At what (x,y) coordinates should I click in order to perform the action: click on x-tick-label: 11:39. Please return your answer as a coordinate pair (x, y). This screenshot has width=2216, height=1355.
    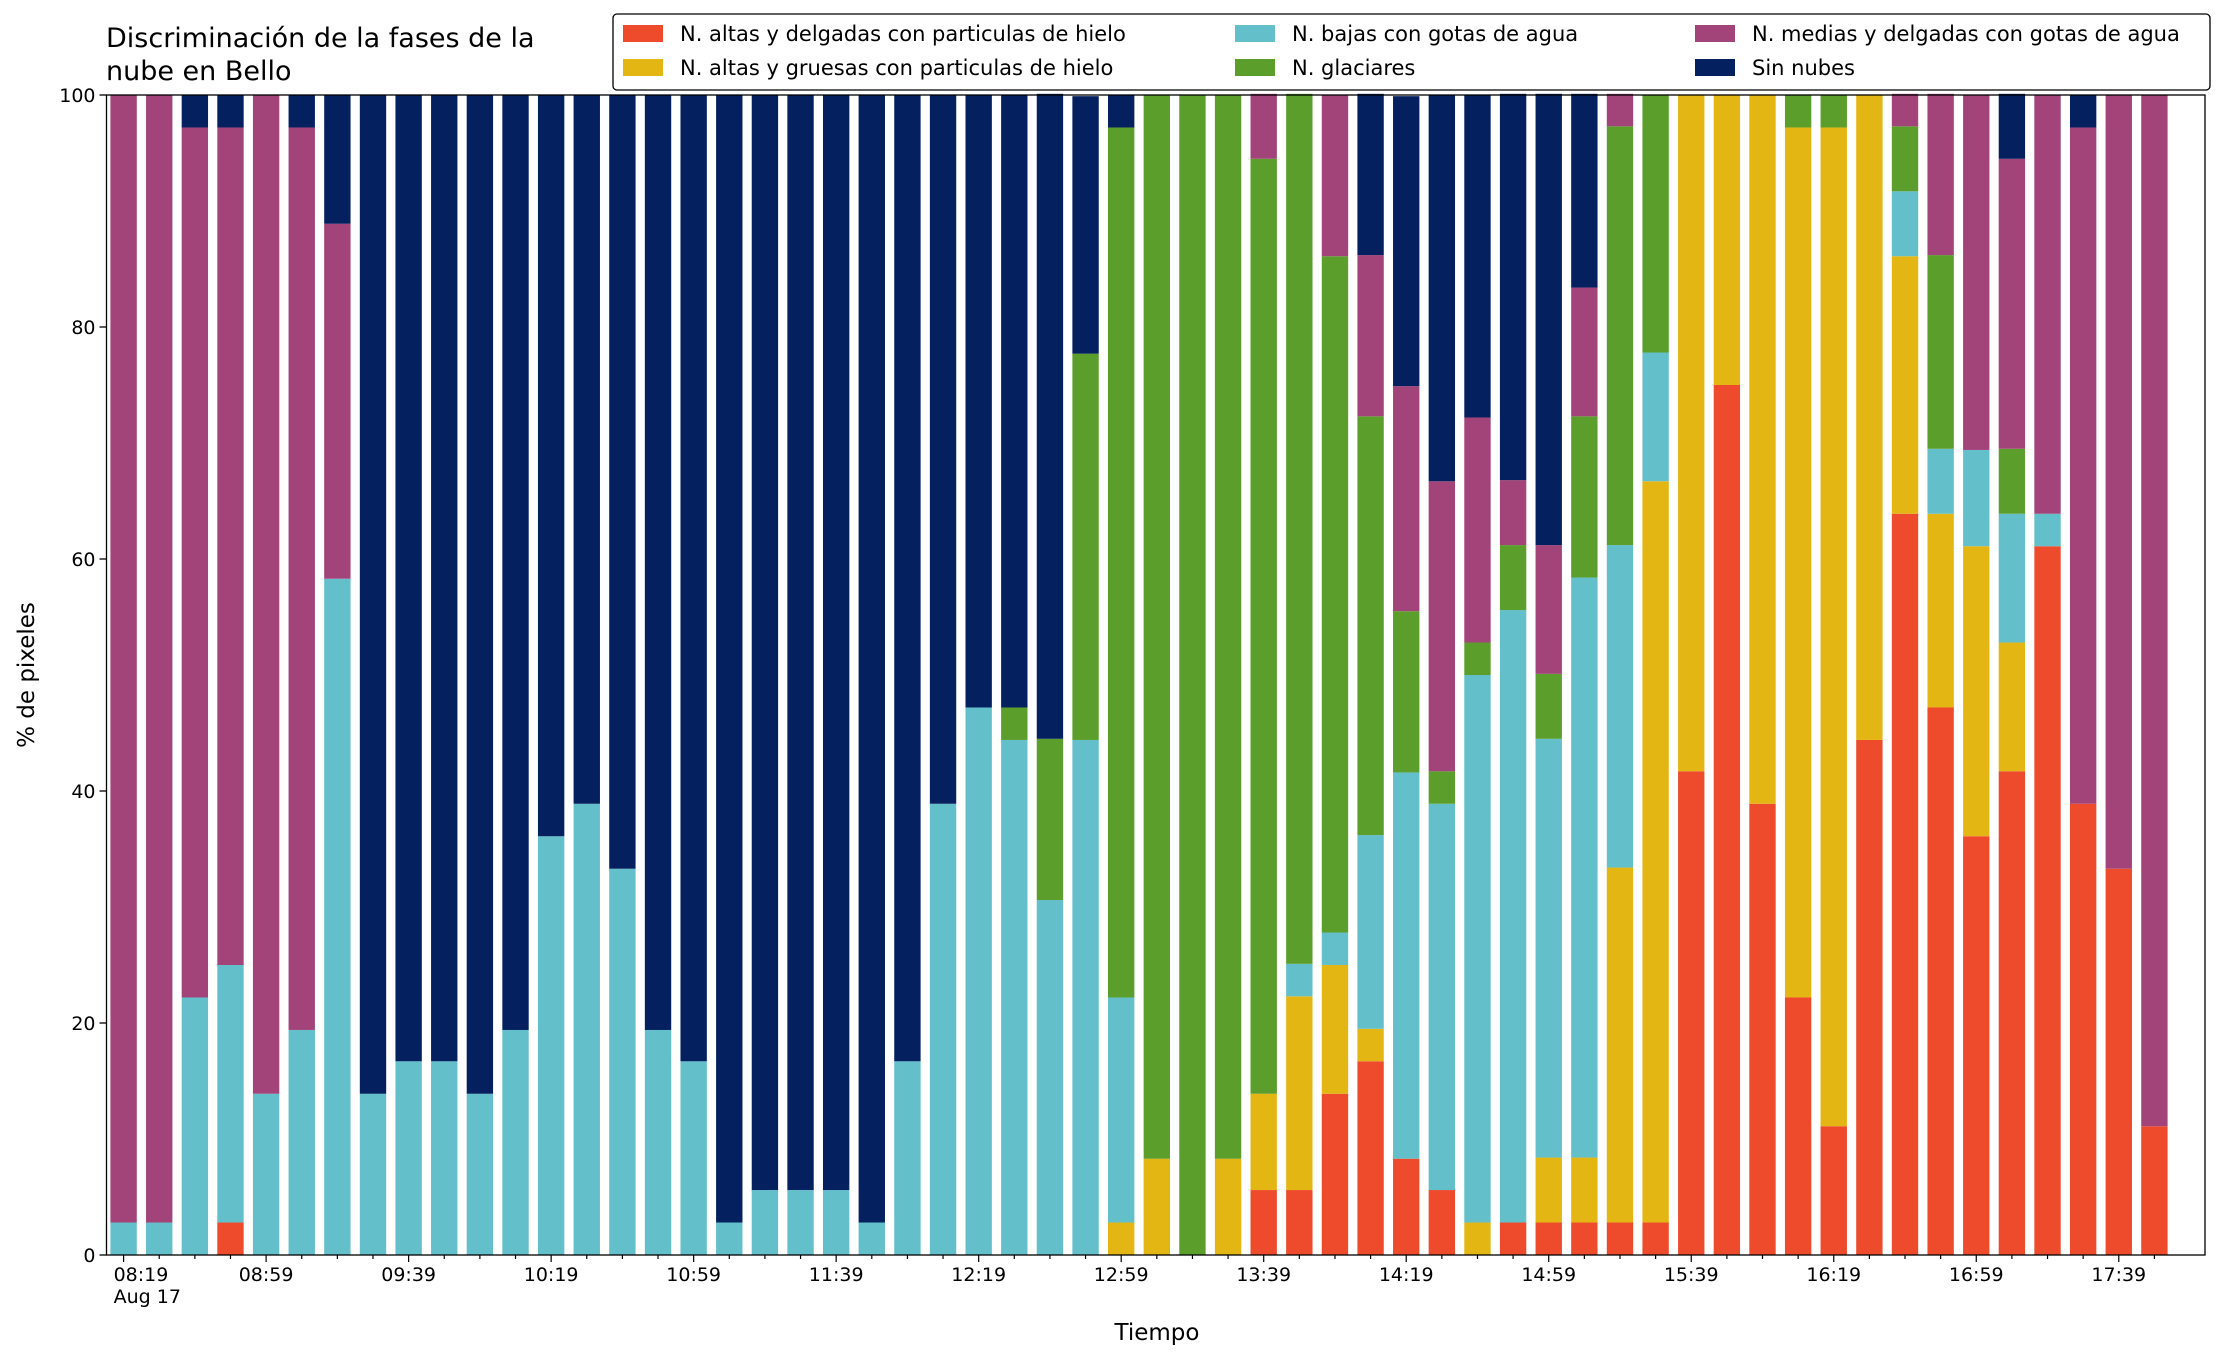
    Looking at the image, I should click on (836, 1275).